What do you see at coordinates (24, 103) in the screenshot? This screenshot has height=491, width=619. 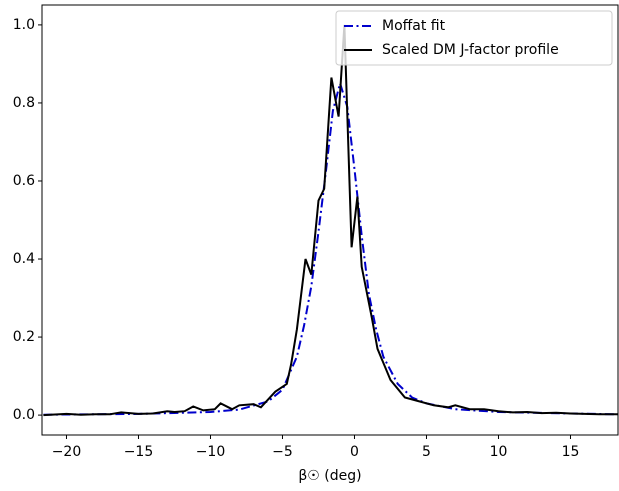 I see `y-tick-label: 0.8` at bounding box center [24, 103].